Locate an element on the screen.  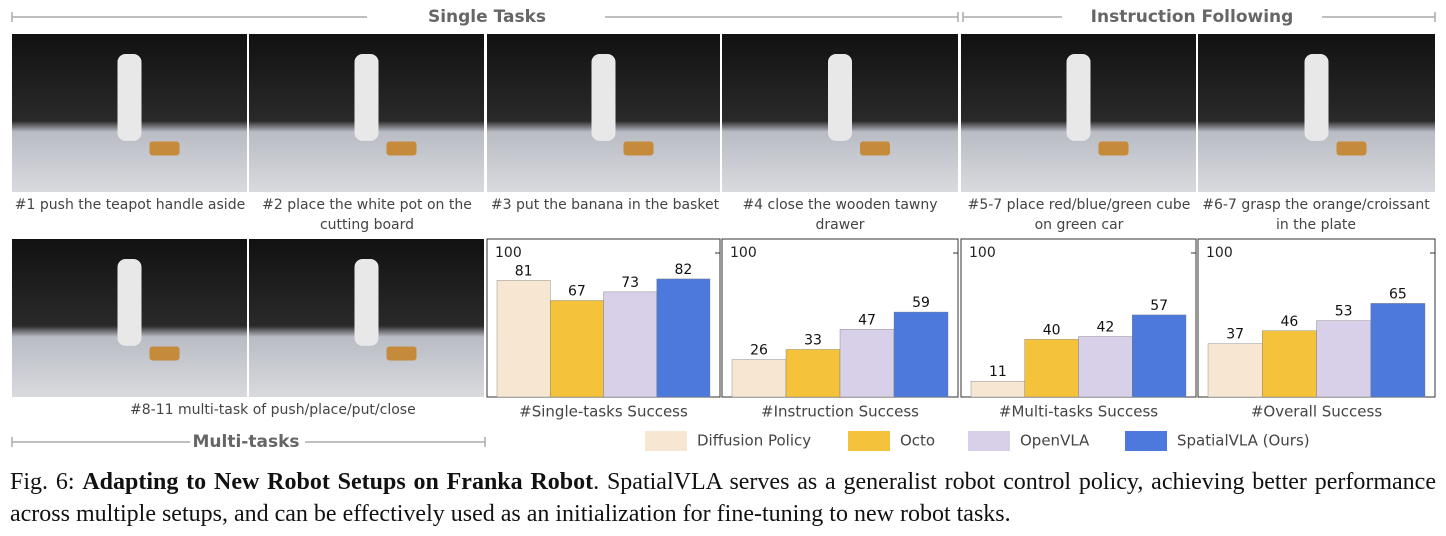
data-label: 59 is located at coordinates (921, 303).